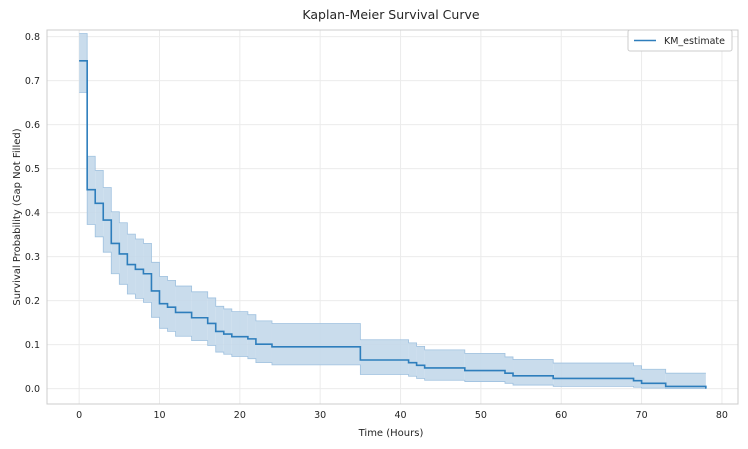  What do you see at coordinates (391, 433) in the screenshot?
I see `x-axis-label: Time (Hours)` at bounding box center [391, 433].